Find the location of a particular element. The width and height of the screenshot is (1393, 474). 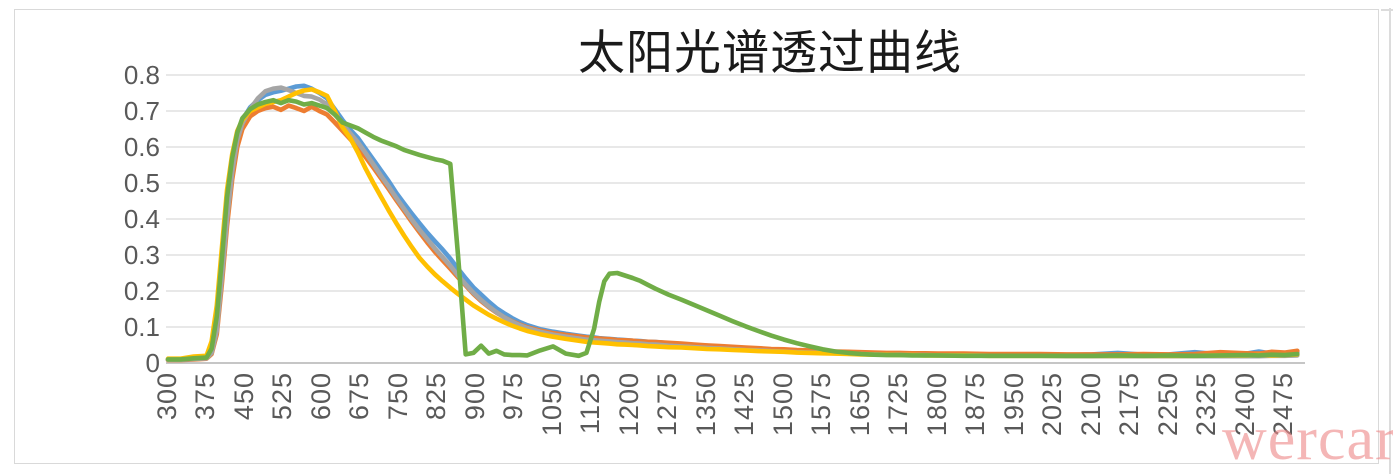

adjacent-cell-border-vertical is located at coordinates (1390, 241).